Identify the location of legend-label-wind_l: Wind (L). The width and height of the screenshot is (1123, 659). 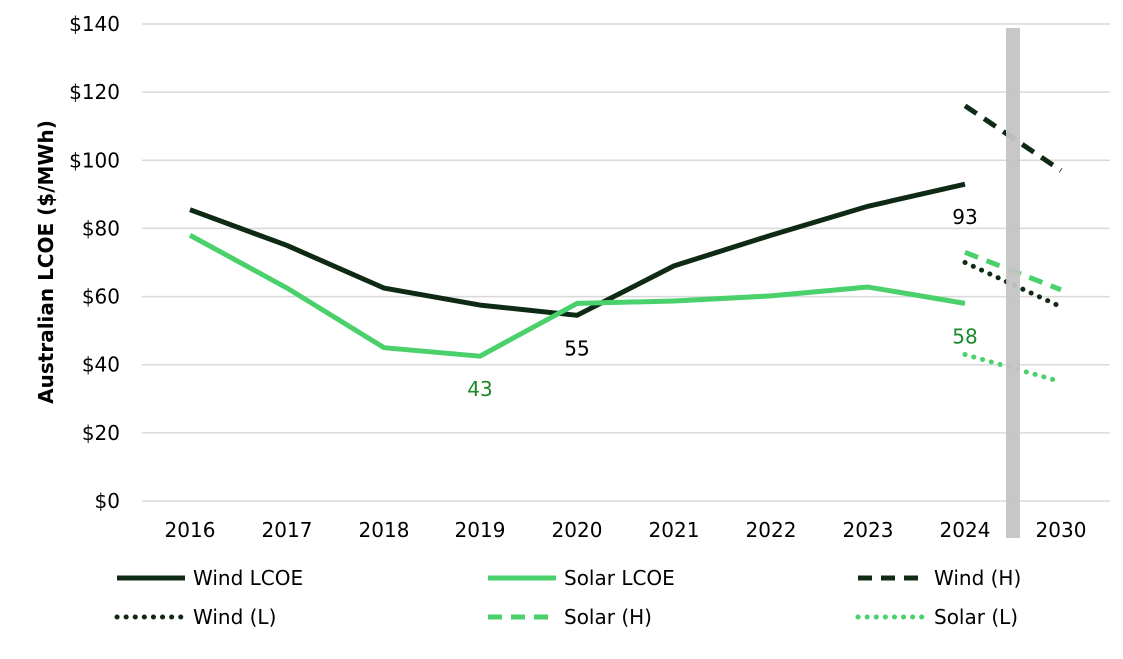
(234, 617).